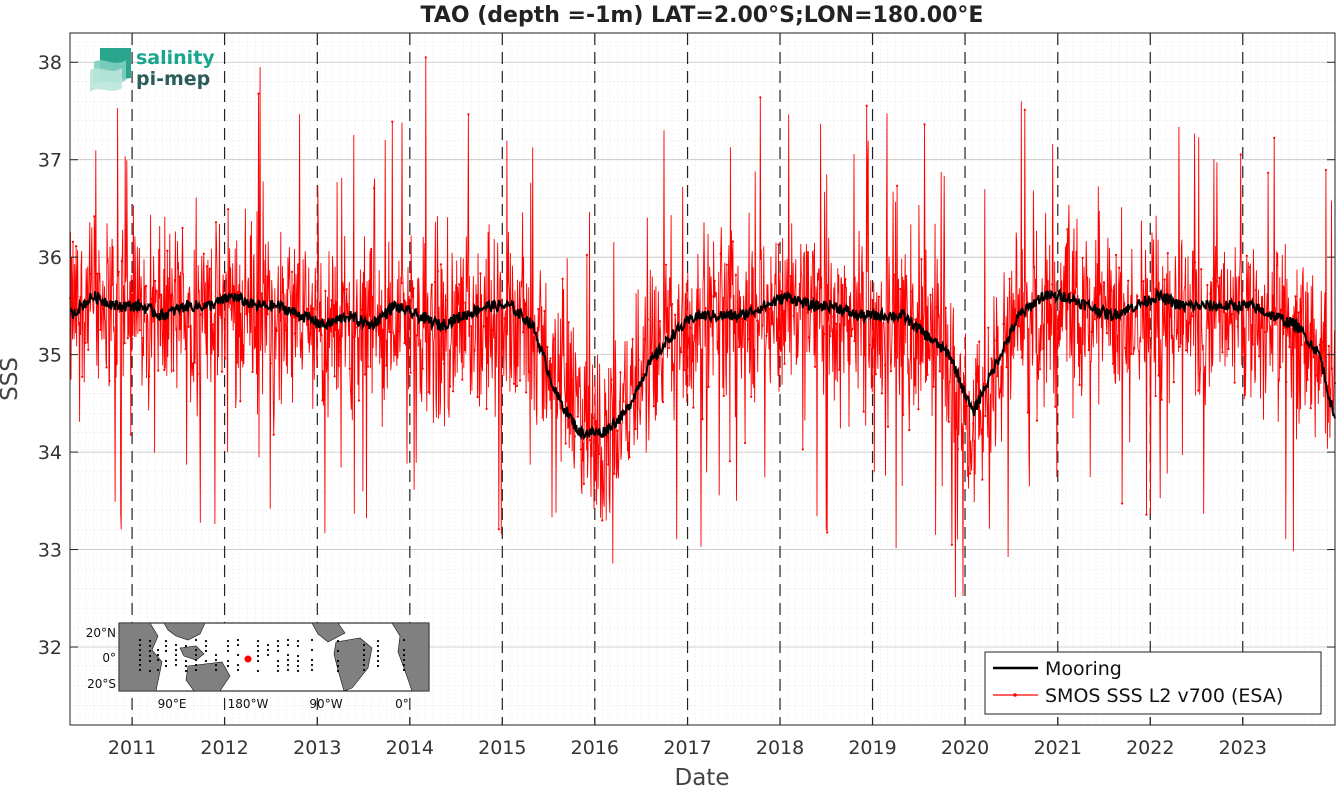  I want to click on inset-mooring-dots, so click(272, 655).